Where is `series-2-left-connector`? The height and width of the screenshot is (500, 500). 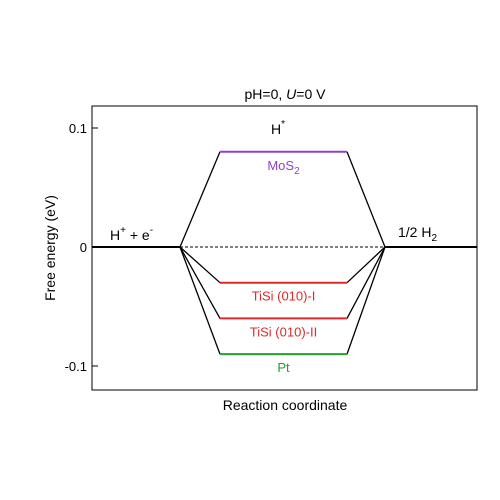 series-2-left-connector is located at coordinates (200, 282).